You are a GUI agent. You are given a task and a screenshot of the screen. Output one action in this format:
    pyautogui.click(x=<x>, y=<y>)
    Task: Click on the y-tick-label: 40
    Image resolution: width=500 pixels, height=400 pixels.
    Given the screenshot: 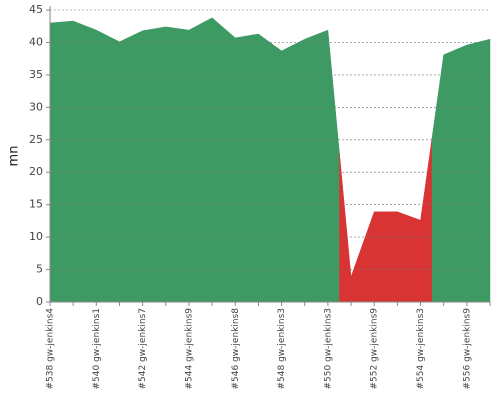 What is the action you would take?
    pyautogui.click(x=36, y=41)
    